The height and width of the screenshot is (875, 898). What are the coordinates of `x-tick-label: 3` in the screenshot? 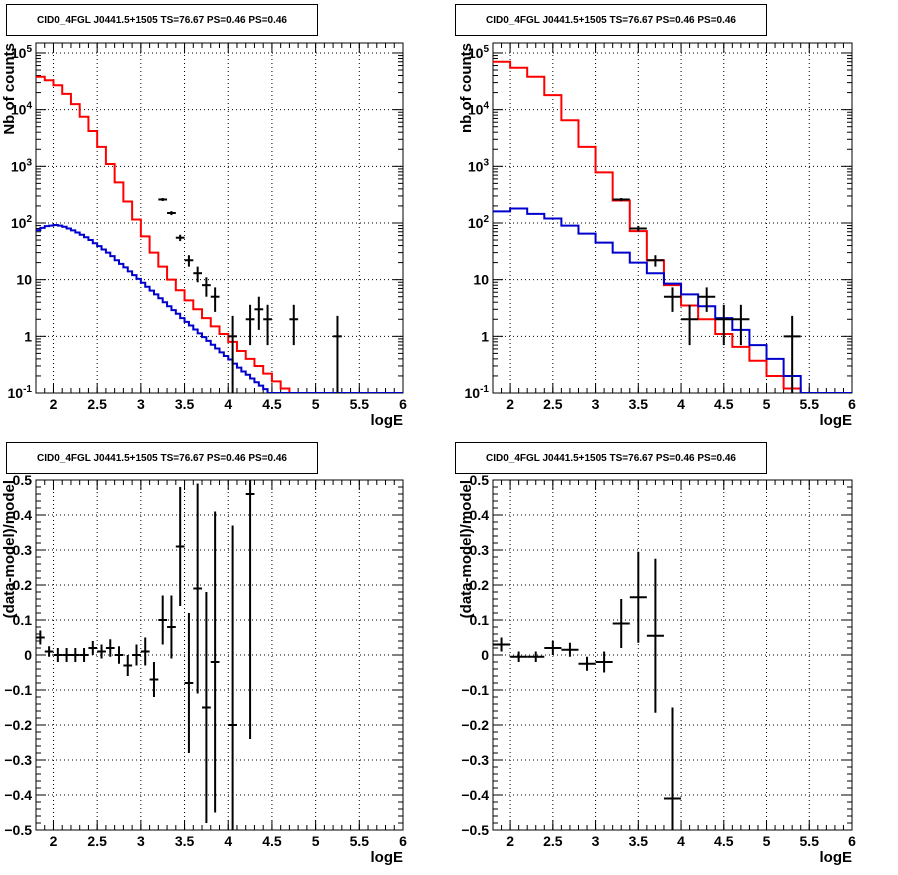 It's located at (596, 841).